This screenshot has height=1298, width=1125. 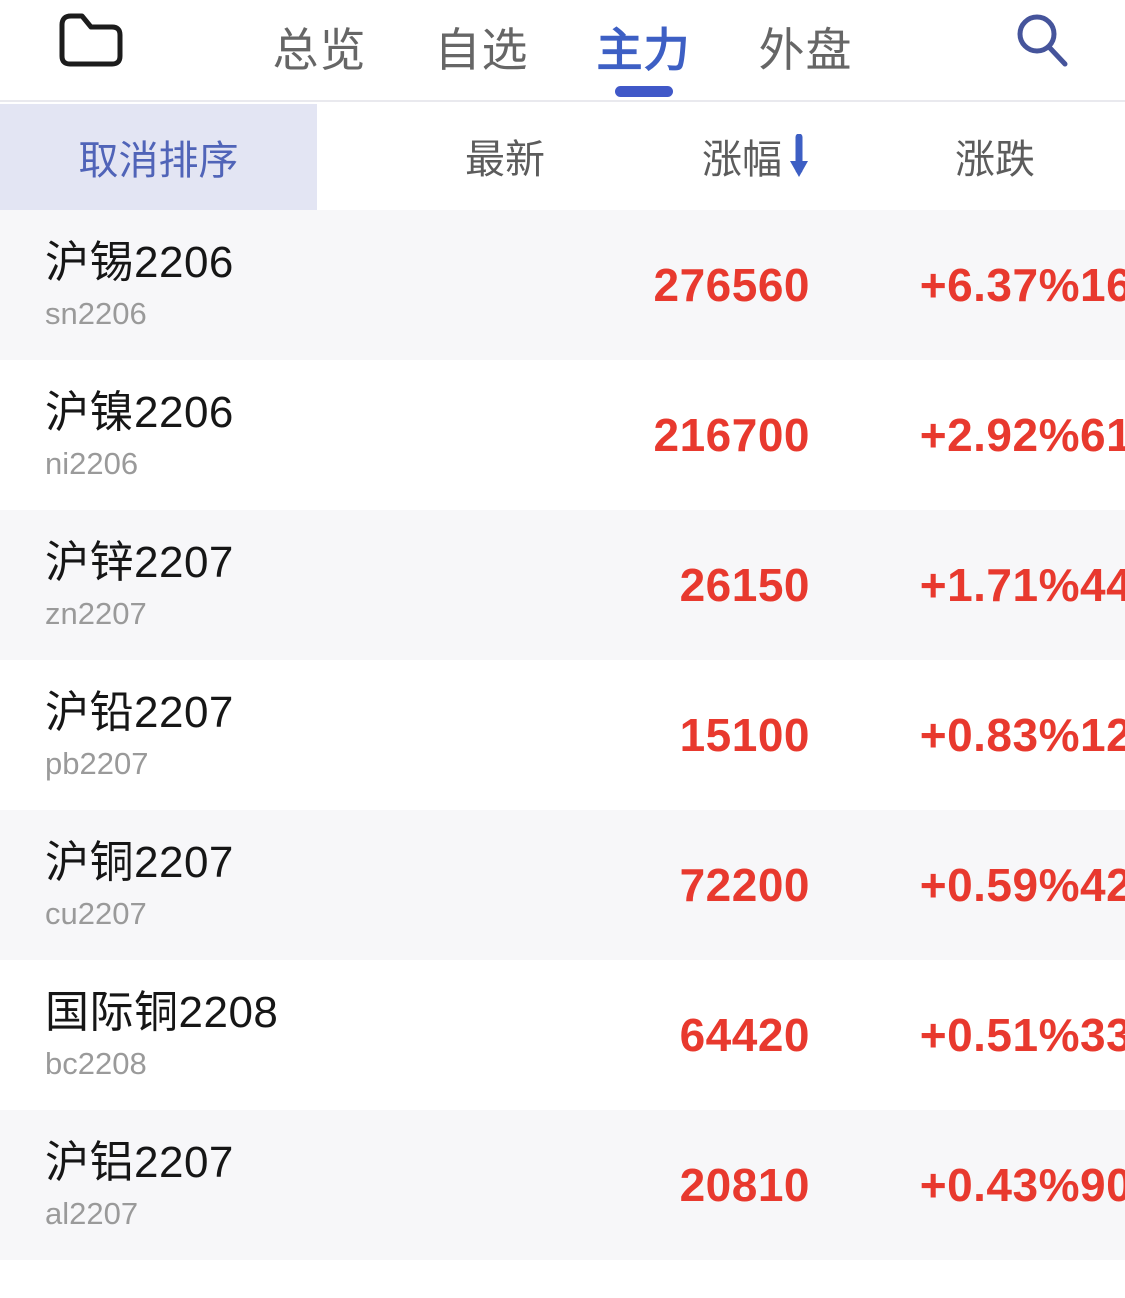 What do you see at coordinates (96, 614) in the screenshot?
I see `contract-code: zn2207` at bounding box center [96, 614].